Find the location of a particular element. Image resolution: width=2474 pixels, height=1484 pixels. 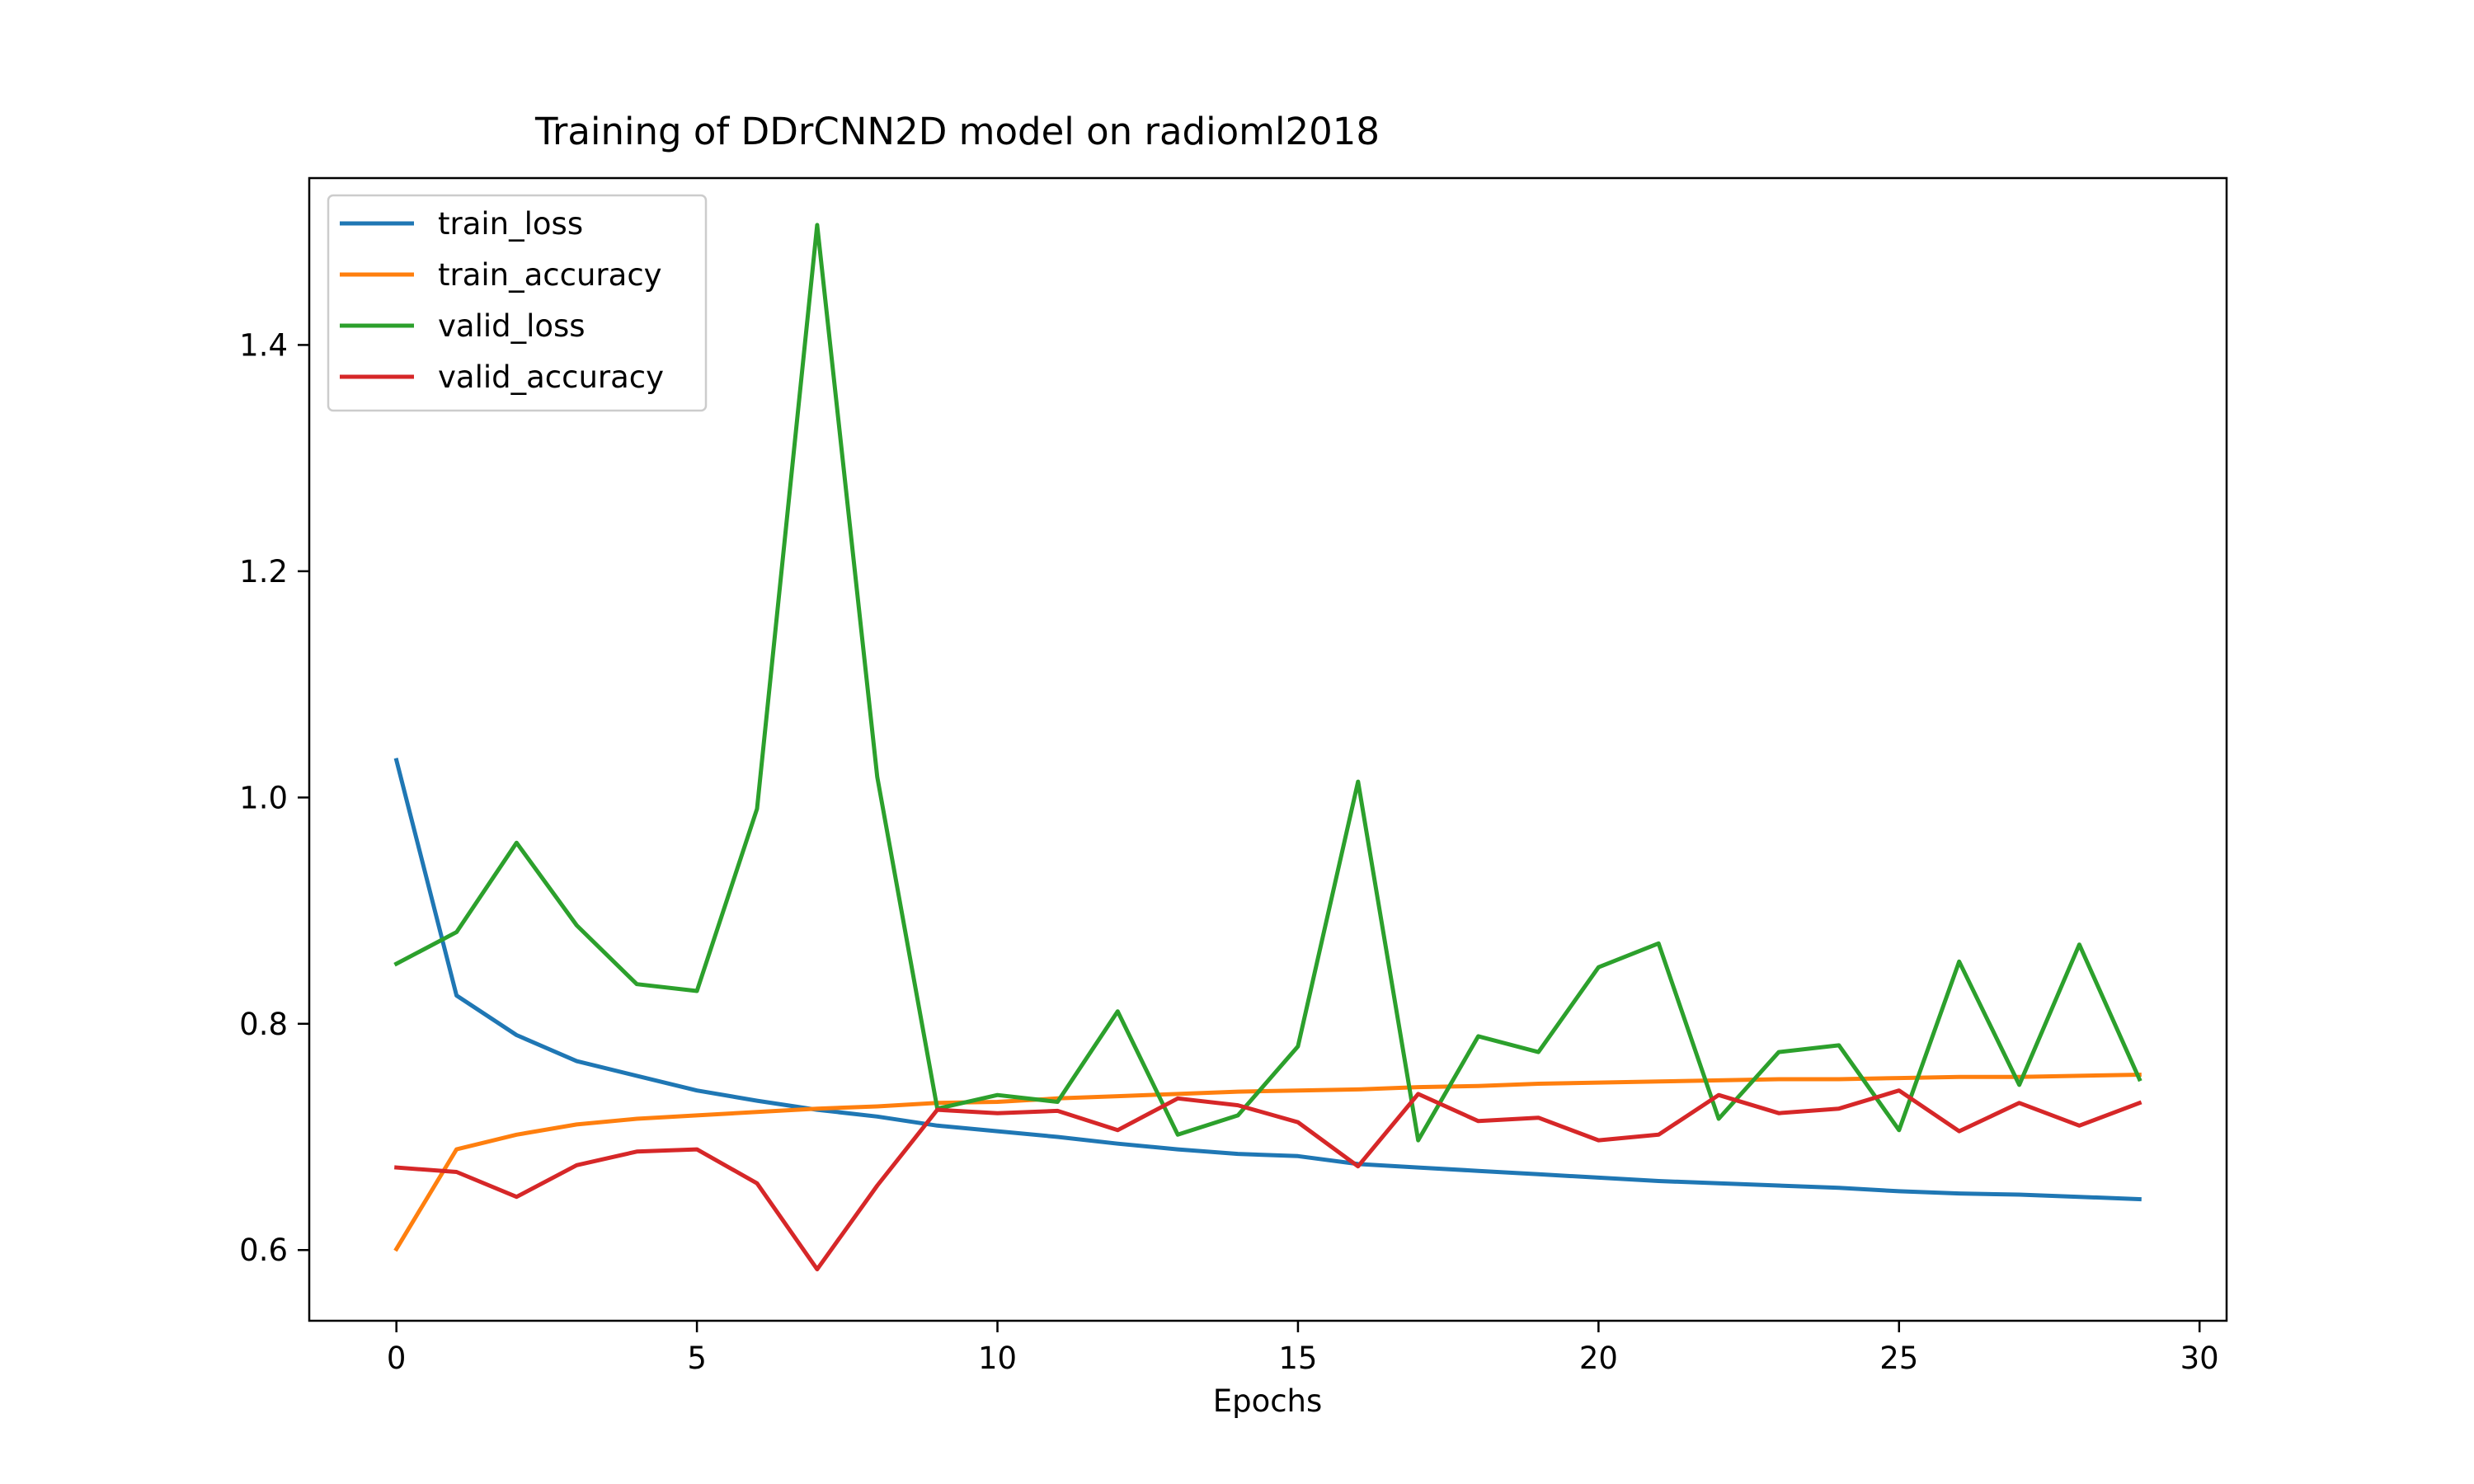

legend-label: train_accuracy is located at coordinates (550, 275).